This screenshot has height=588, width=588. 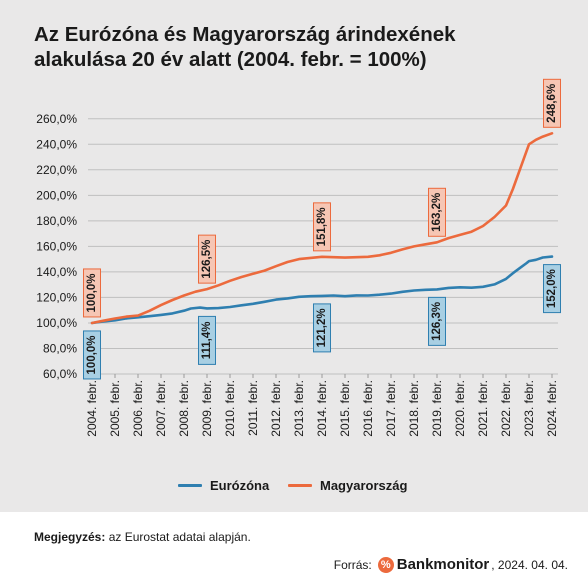 I want to click on legend-item-hungary: Magyarország, so click(x=347, y=485).